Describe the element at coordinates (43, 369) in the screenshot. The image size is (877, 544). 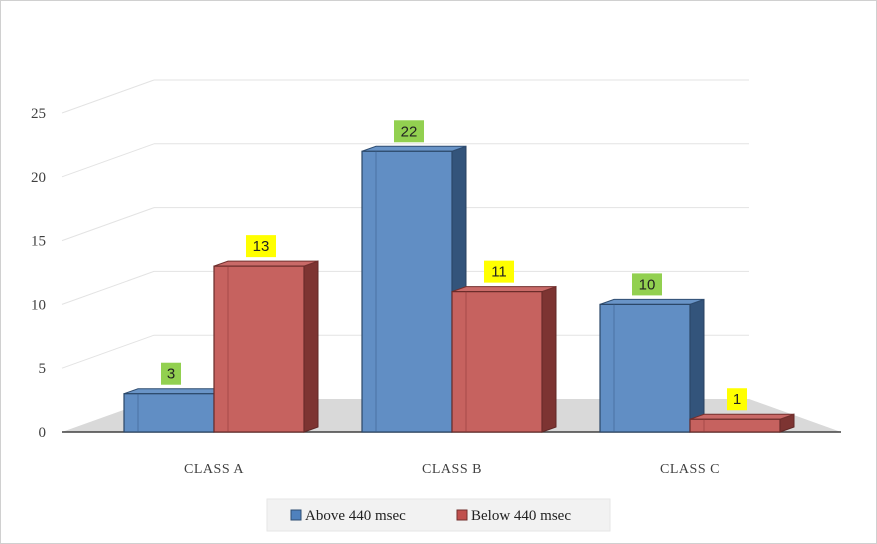
I see `y-tick-label: 5` at that location.